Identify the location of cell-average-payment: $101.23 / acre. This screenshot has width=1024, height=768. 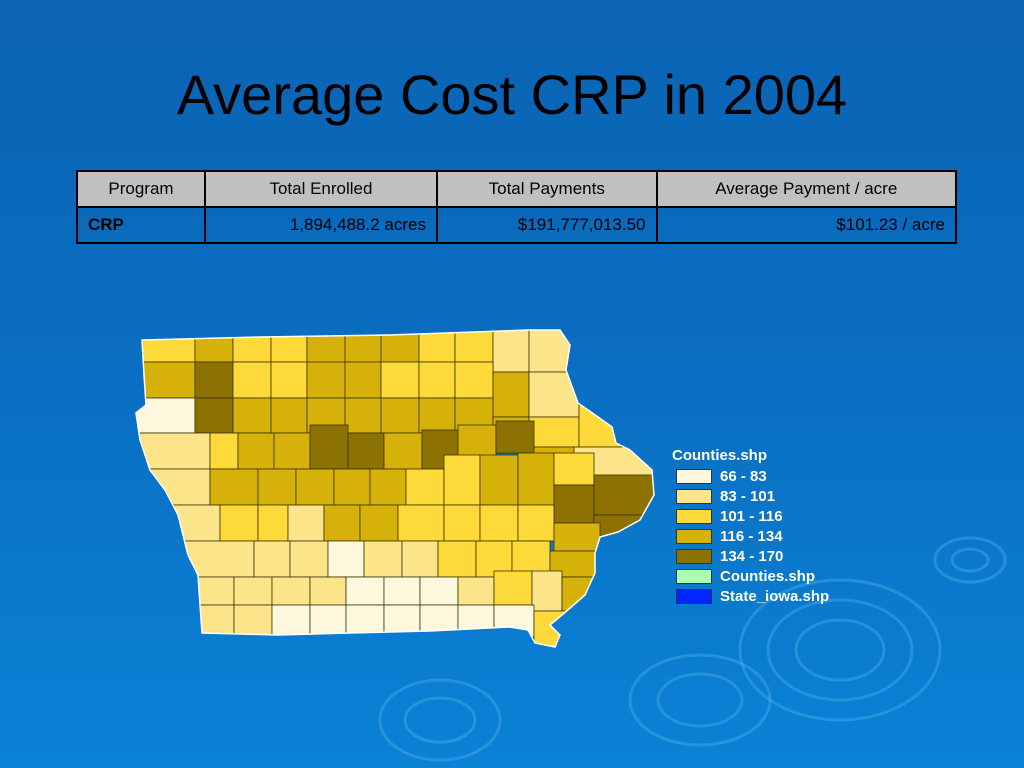
(806, 225).